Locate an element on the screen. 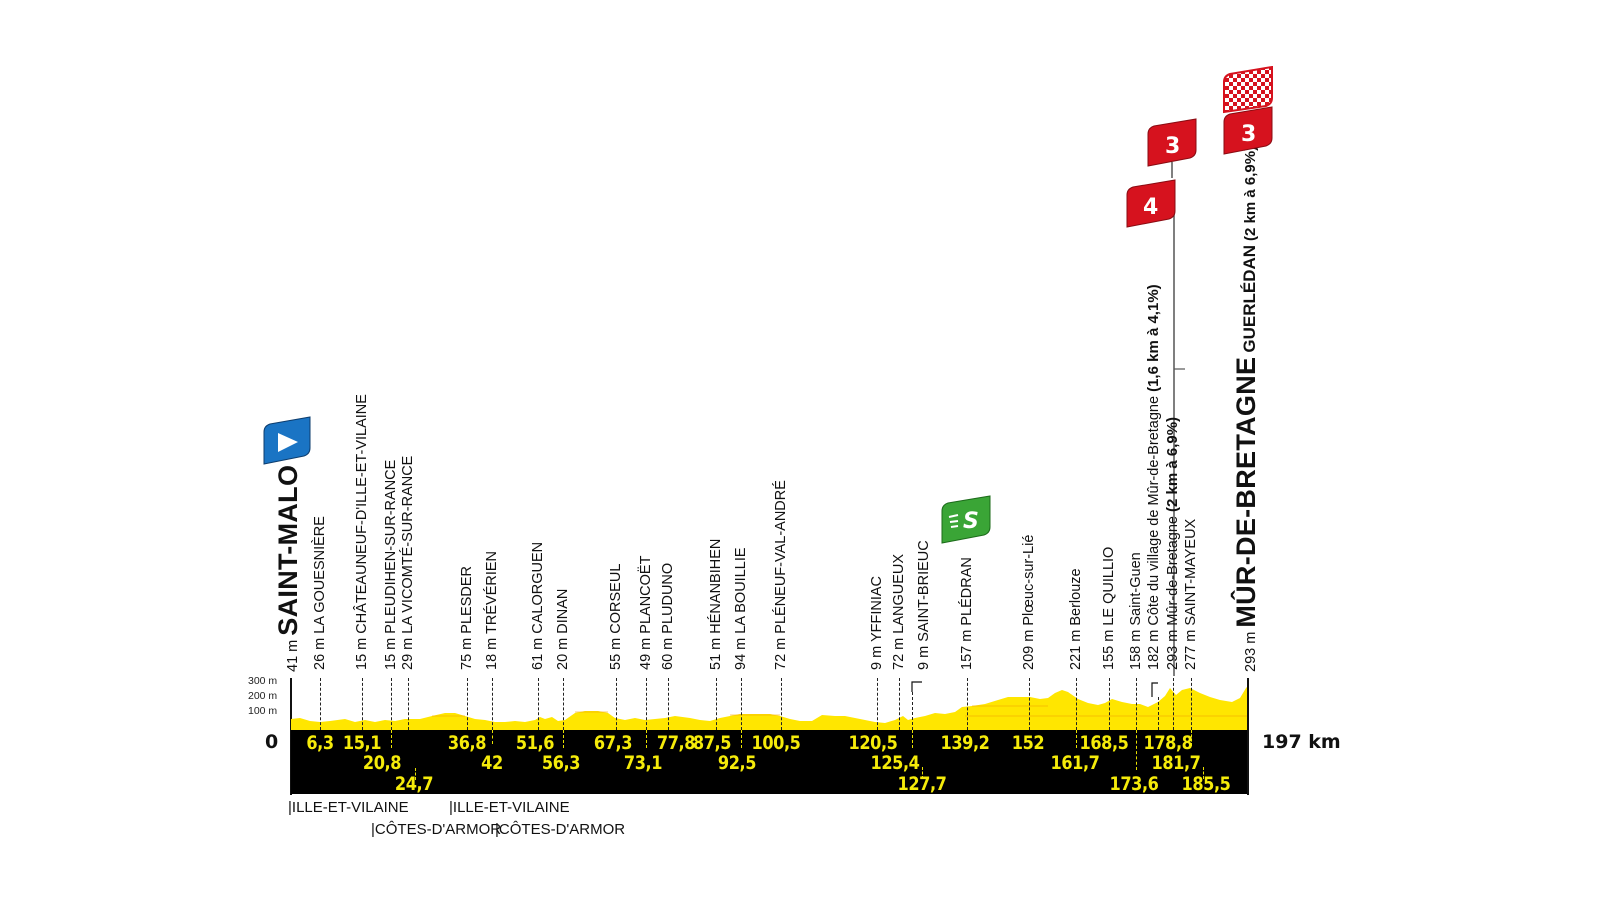  climb-flag-cat3-mur: 3 is located at coordinates (1172, 142).